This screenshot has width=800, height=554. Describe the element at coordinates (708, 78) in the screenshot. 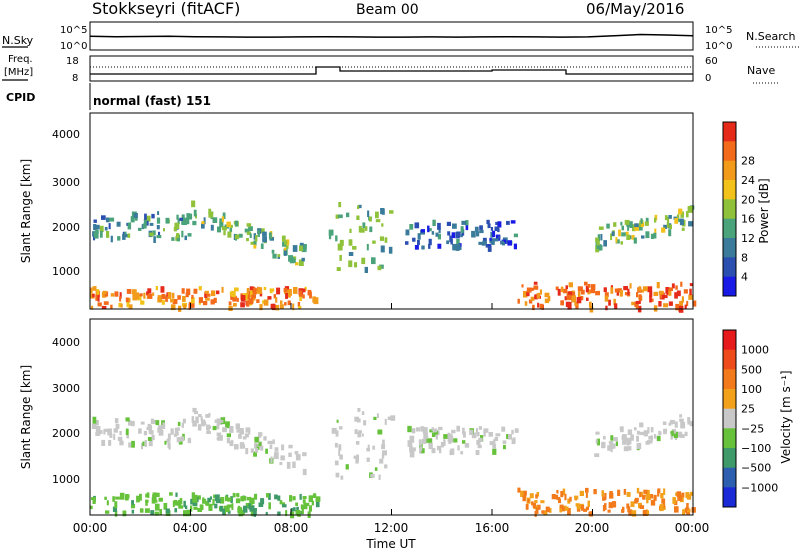

I see `nave-ytick-bottom: 0` at that location.